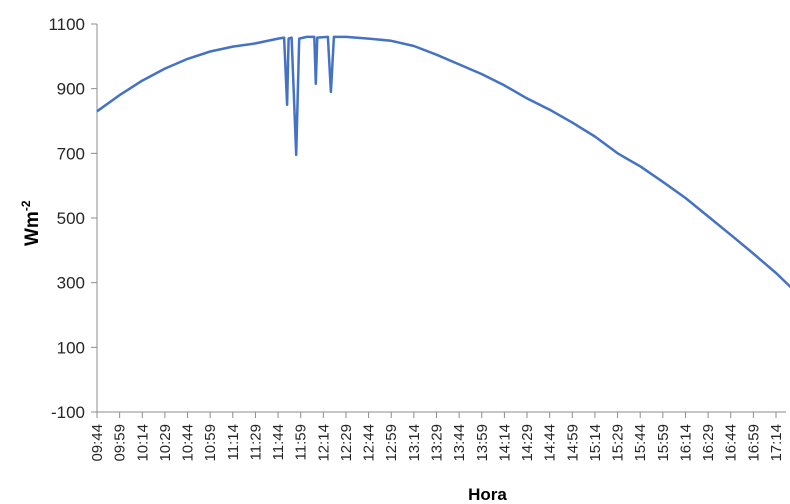  Describe the element at coordinates (572, 443) in the screenshot. I see `x-tick-label: 14:59` at that location.